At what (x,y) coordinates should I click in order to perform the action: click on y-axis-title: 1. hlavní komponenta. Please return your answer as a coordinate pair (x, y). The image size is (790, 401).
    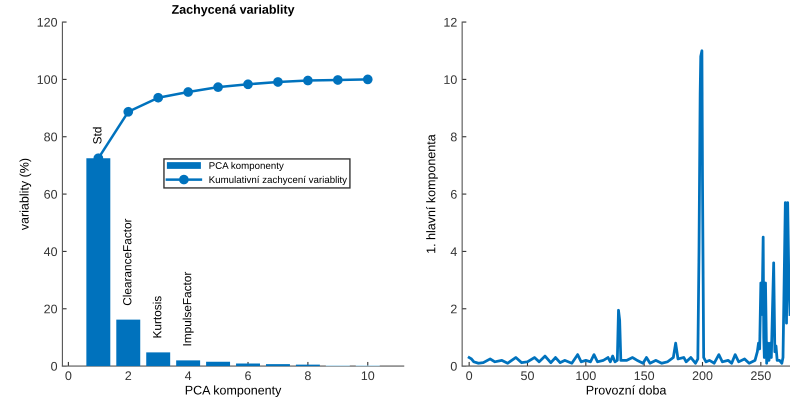
    Looking at the image, I should click on (432, 193).